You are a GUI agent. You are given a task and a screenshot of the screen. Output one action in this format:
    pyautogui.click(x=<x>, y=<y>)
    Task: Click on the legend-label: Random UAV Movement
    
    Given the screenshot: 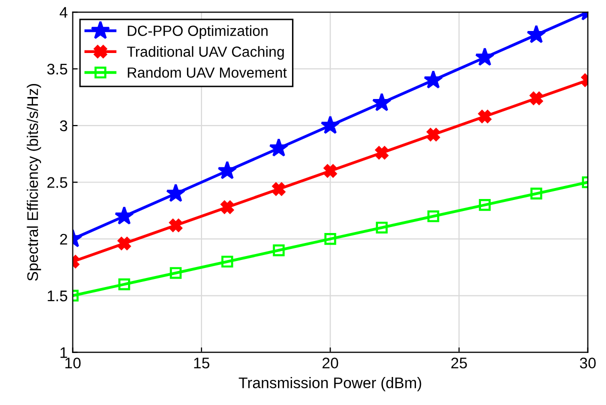 What is the action you would take?
    pyautogui.click(x=207, y=72)
    